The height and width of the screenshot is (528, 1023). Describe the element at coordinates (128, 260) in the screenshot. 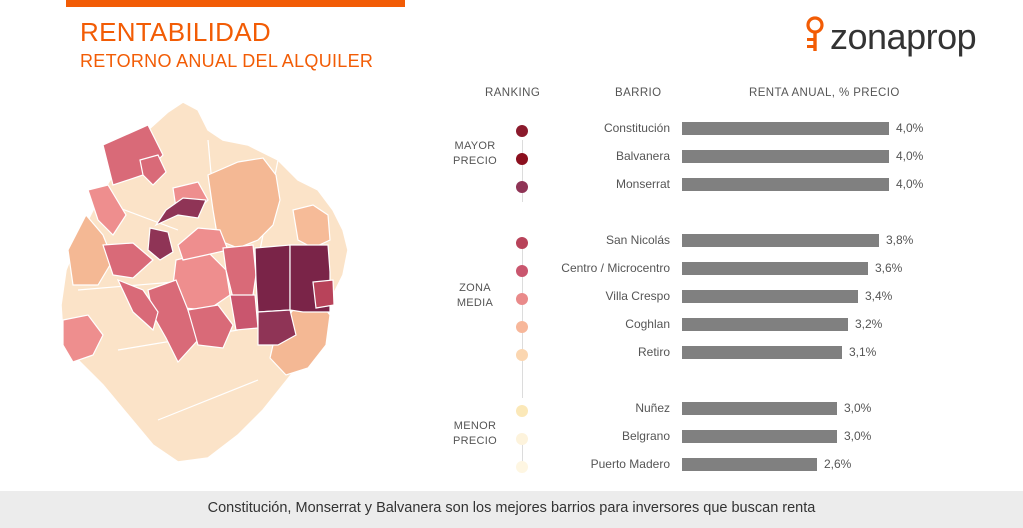

I see `map-region-w2` at that location.